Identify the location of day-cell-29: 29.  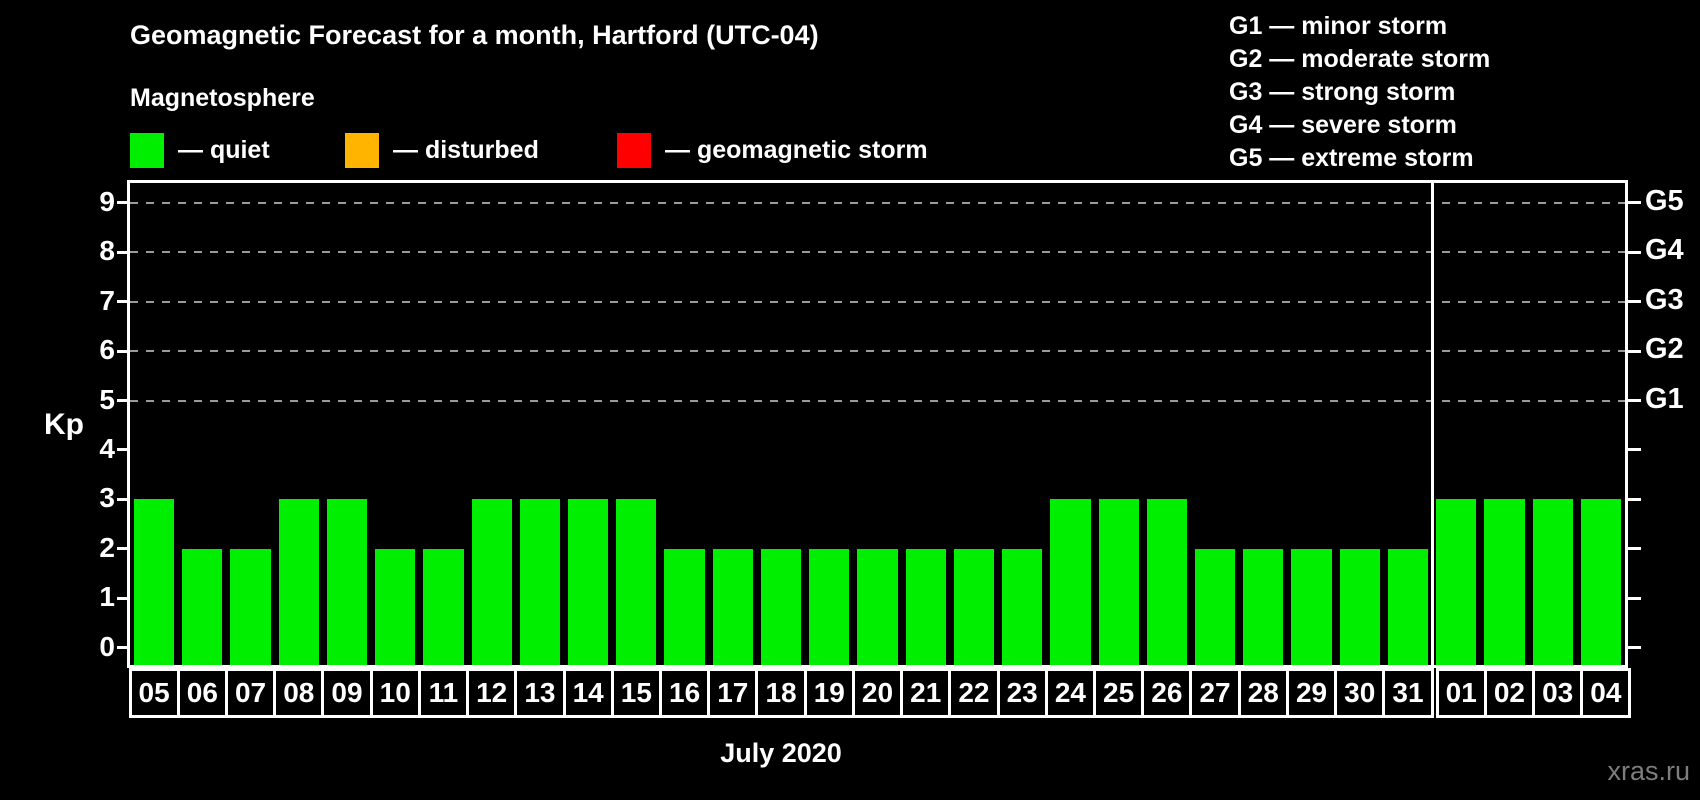
(1311, 693).